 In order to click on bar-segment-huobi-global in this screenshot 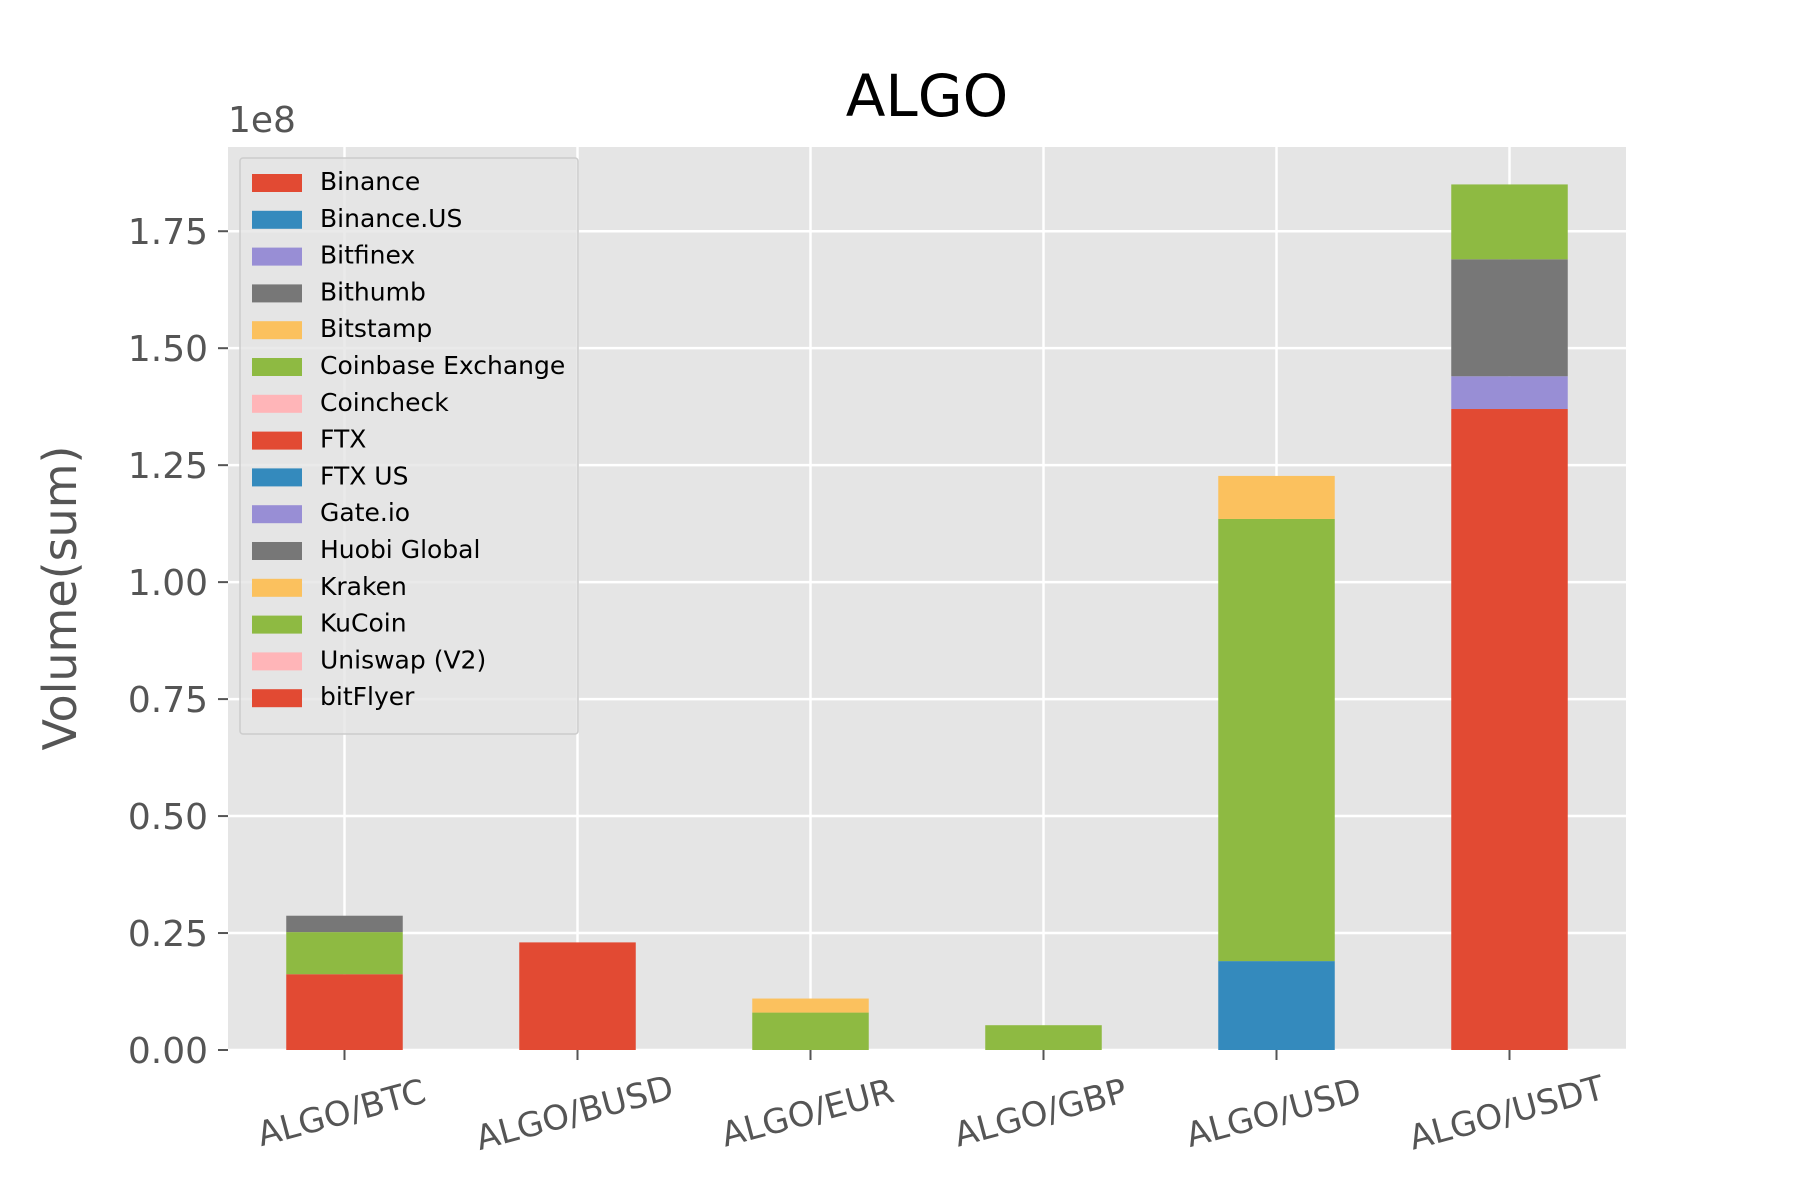, I will do `click(1509, 318)`.